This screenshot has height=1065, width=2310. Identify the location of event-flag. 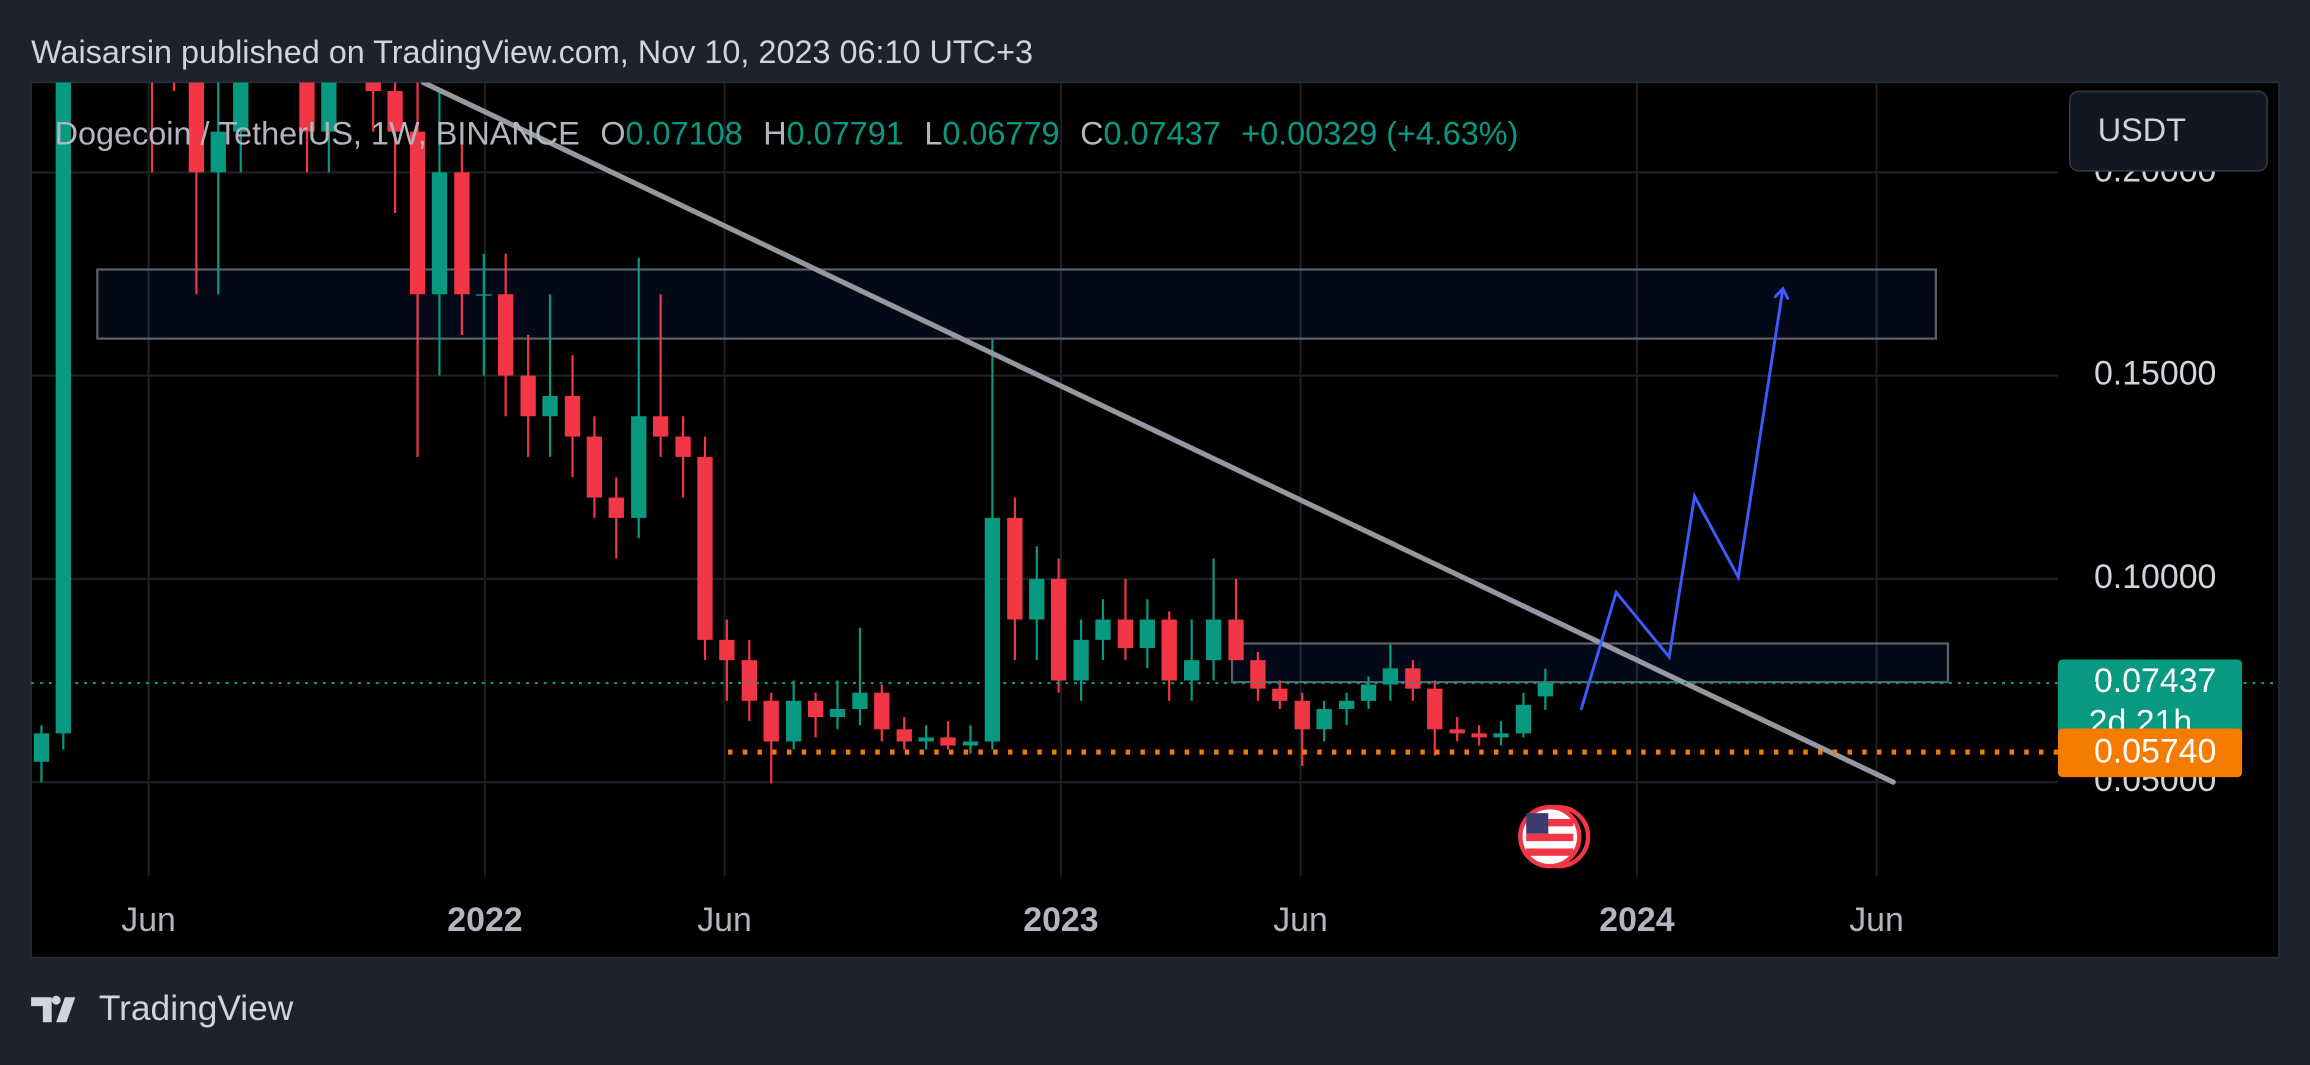
(1554, 837).